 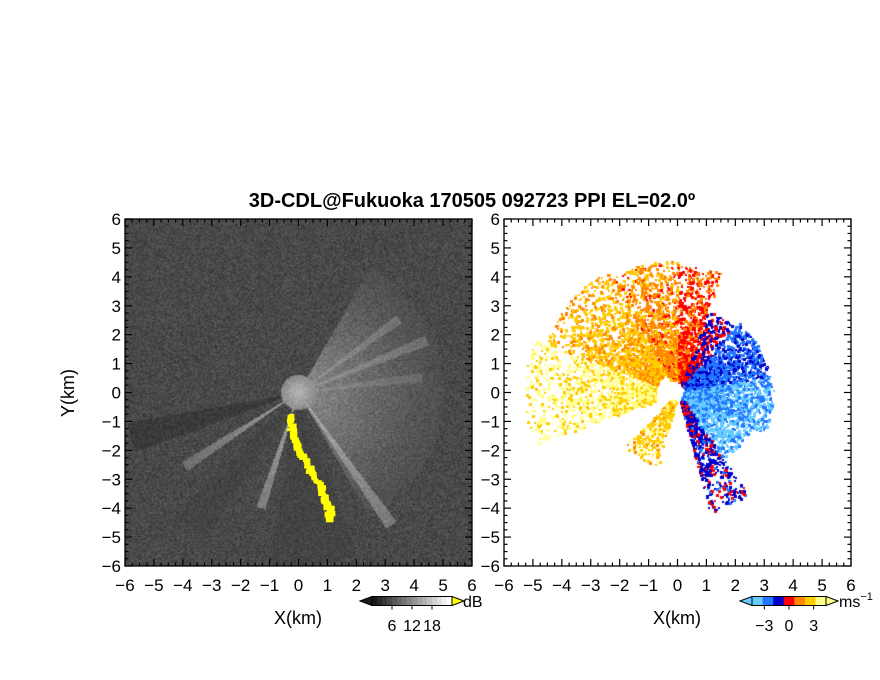 I want to click on velocity-colorbar-tick-label: 3, so click(x=813, y=626).